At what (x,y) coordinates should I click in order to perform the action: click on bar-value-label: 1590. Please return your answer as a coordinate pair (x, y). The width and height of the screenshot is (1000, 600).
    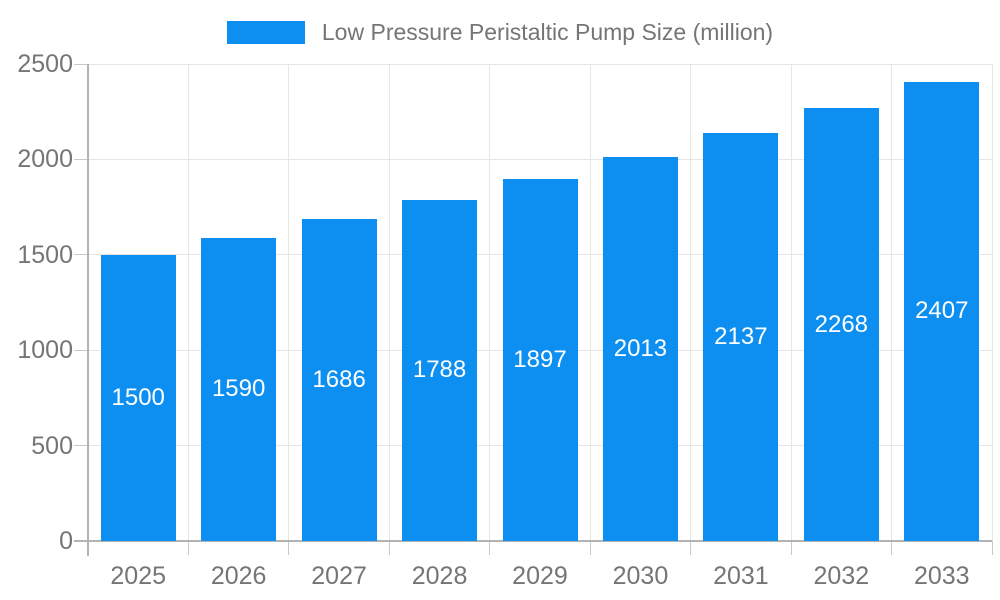
    Looking at the image, I should click on (238, 389).